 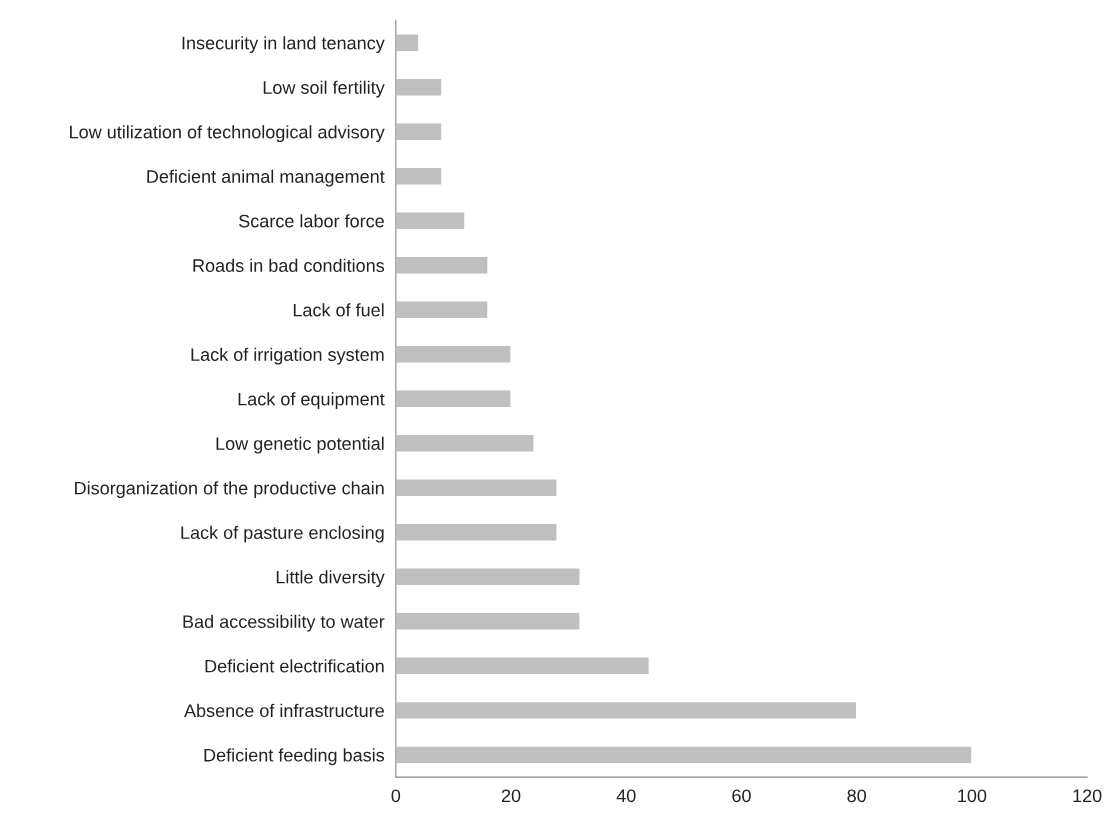 What do you see at coordinates (282, 534) in the screenshot?
I see `y-tick-label: Lack of pasture enclosing` at bounding box center [282, 534].